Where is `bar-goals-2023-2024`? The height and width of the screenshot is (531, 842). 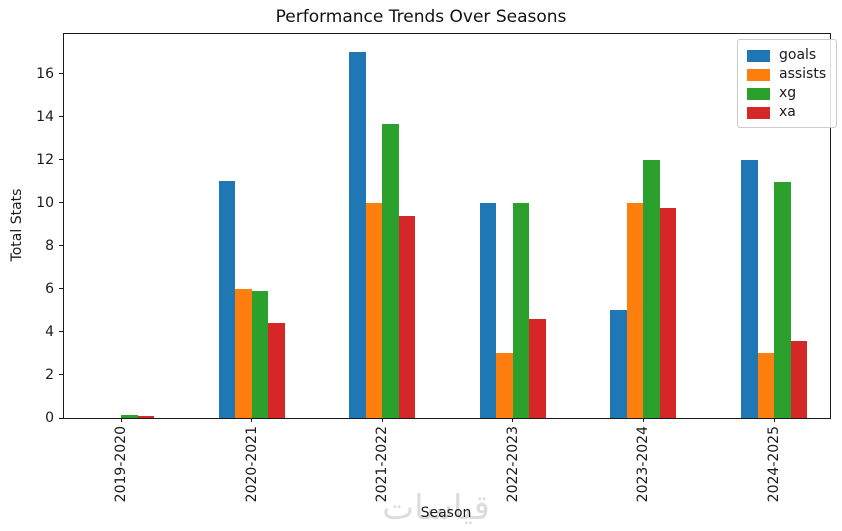
bar-goals-2023-2024 is located at coordinates (618, 364).